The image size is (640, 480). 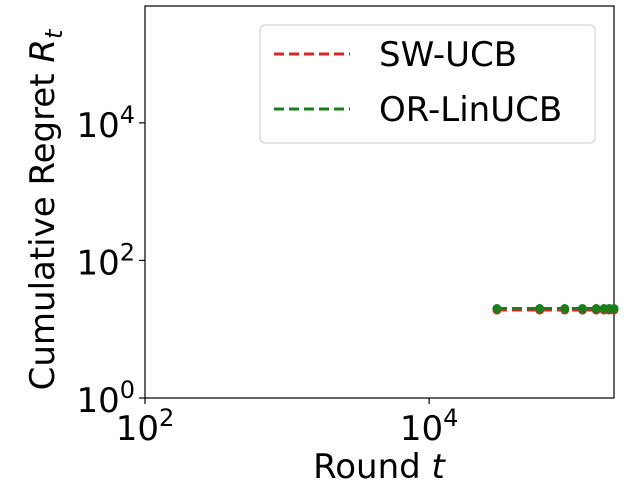 What do you see at coordinates (105, 123) in the screenshot?
I see `y-tick-label: 10⁴` at bounding box center [105, 123].